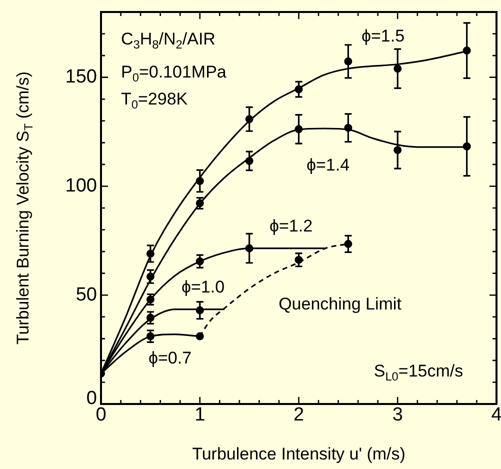 This screenshot has width=501, height=469. Describe the element at coordinates (328, 165) in the screenshot. I see `annotation: ϕ=1.4` at that location.